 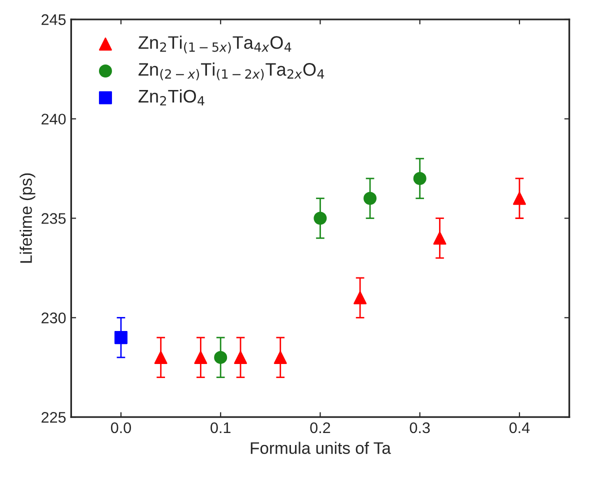 What do you see at coordinates (320, 428) in the screenshot?
I see `x-tick-label: 0.2` at bounding box center [320, 428].